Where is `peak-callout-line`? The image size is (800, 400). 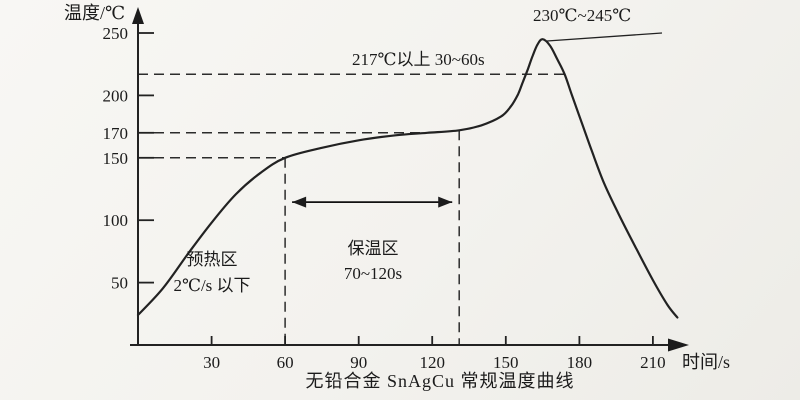
peak-callout-line is located at coordinates (604, 37).